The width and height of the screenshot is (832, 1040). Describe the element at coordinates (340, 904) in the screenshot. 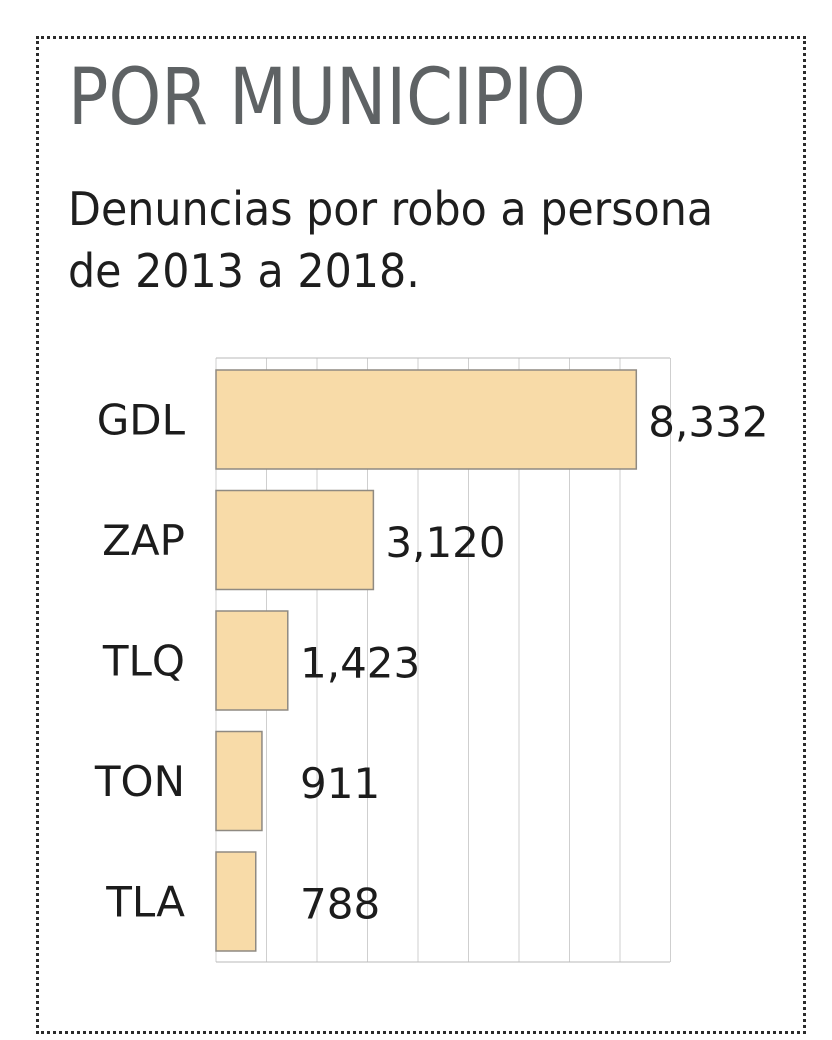

I see `value-label-tla: 788` at that location.